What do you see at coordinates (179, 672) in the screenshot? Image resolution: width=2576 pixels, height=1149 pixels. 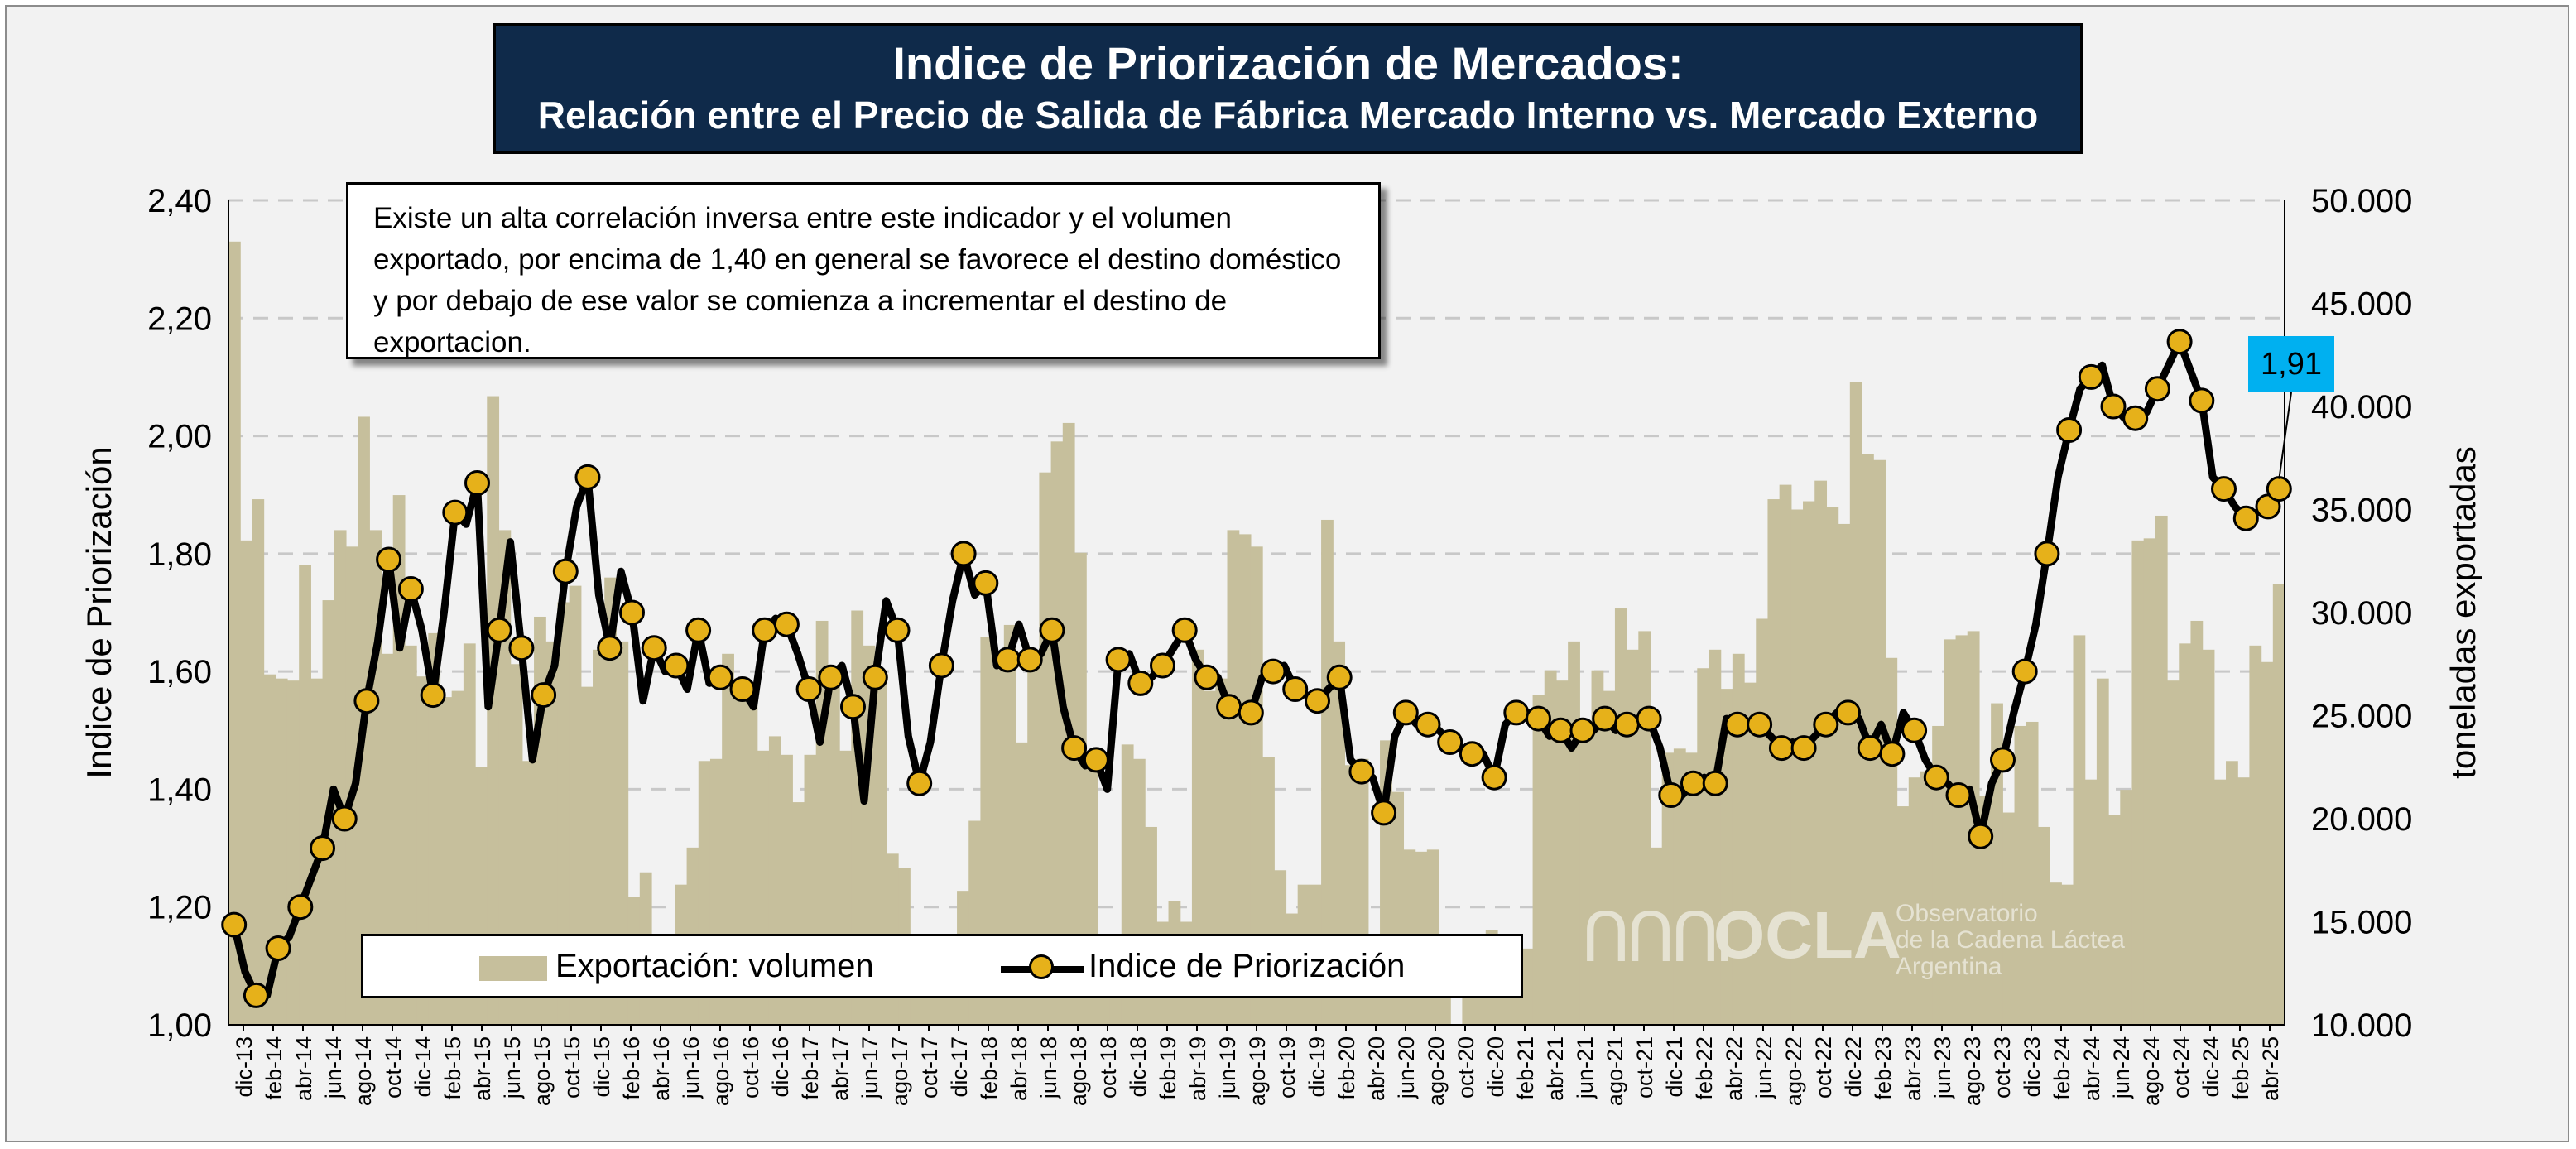 I see `y-tick-left: 1,60` at bounding box center [179, 672].